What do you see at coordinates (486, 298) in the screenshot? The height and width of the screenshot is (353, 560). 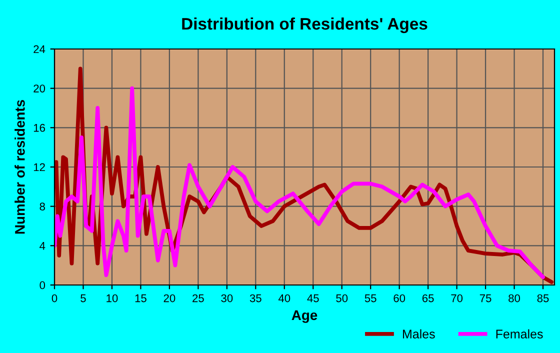 I see `x-tick-label: 75` at bounding box center [486, 298].